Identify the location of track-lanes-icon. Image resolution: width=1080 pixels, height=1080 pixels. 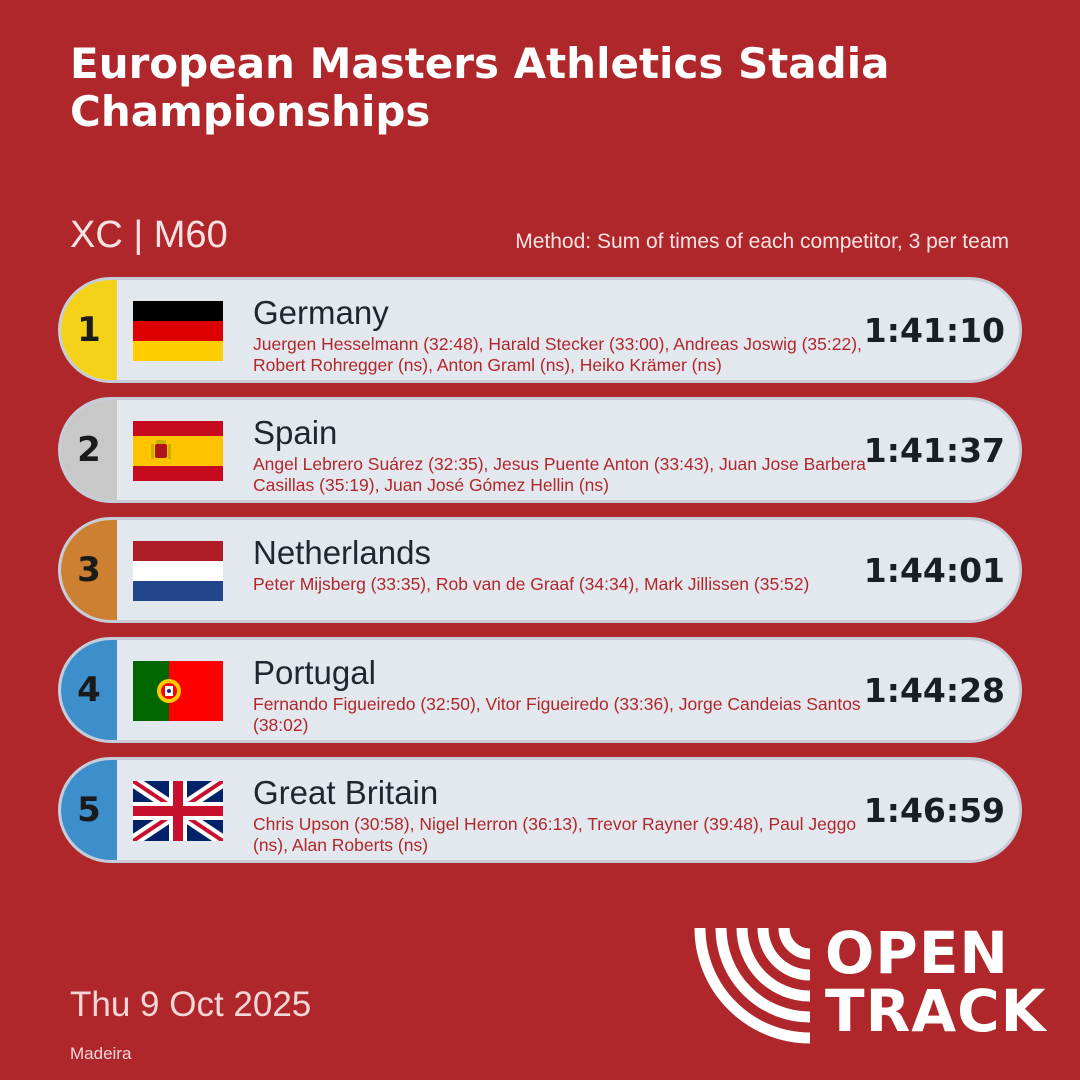
(752, 985).